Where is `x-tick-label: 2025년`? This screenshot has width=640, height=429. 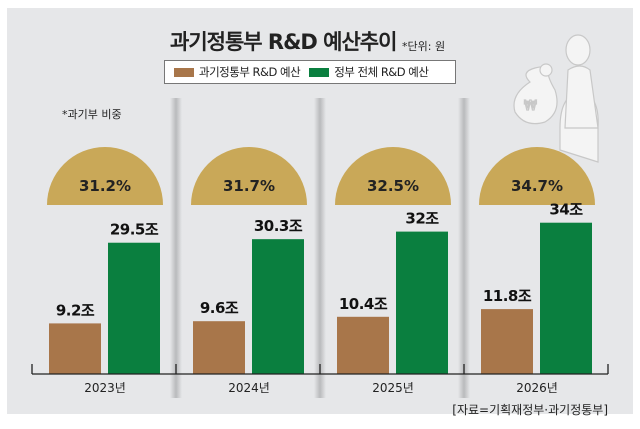
x-tick-label: 2025년 is located at coordinates (393, 388).